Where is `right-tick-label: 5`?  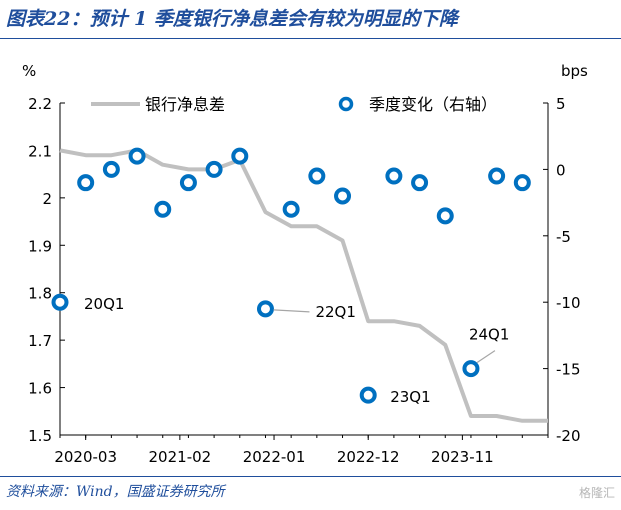 right-tick-label: 5 is located at coordinates (561, 104).